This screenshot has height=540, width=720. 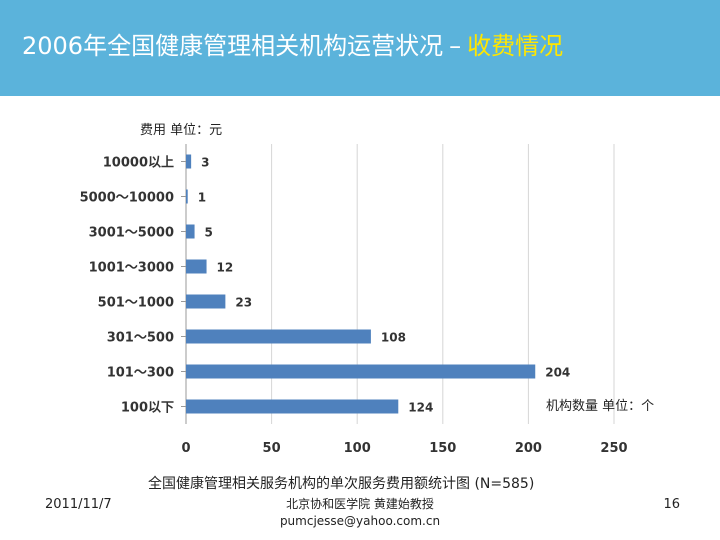 What do you see at coordinates (557, 373) in the screenshot?
I see `bar-value-label: 204` at bounding box center [557, 373].